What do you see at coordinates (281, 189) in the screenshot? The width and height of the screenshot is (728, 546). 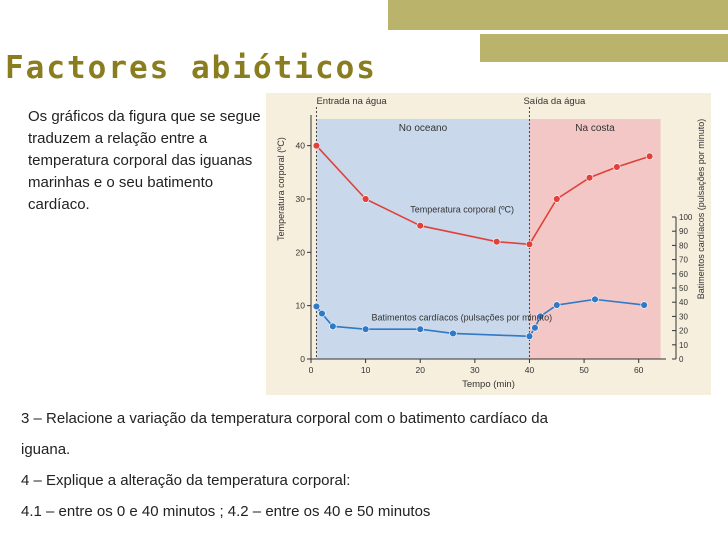 I see `y-axis-label-left: Temperatura corporal (ºC)` at bounding box center [281, 189].